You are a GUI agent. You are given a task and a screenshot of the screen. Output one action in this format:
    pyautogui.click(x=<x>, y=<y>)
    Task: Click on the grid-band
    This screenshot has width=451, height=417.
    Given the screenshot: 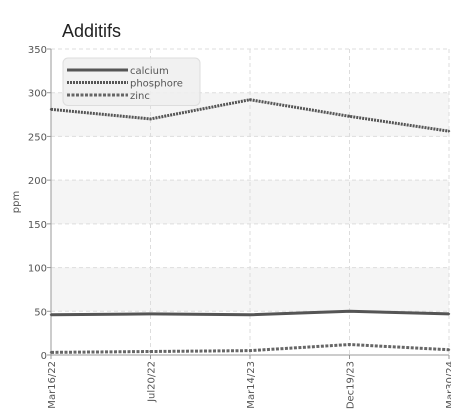 What is the action you would take?
    pyautogui.click(x=250, y=202)
    